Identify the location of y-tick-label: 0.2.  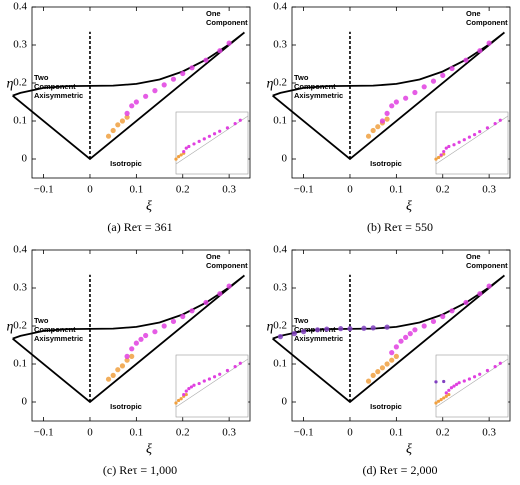
(20, 83).